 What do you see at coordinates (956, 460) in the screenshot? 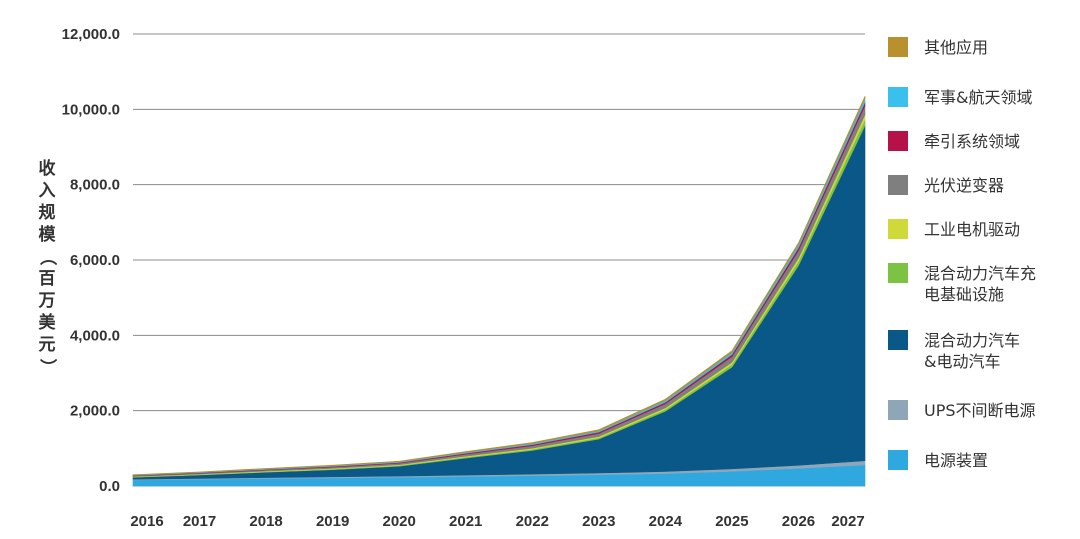
I see `legend-label: 电源装置` at bounding box center [956, 460].